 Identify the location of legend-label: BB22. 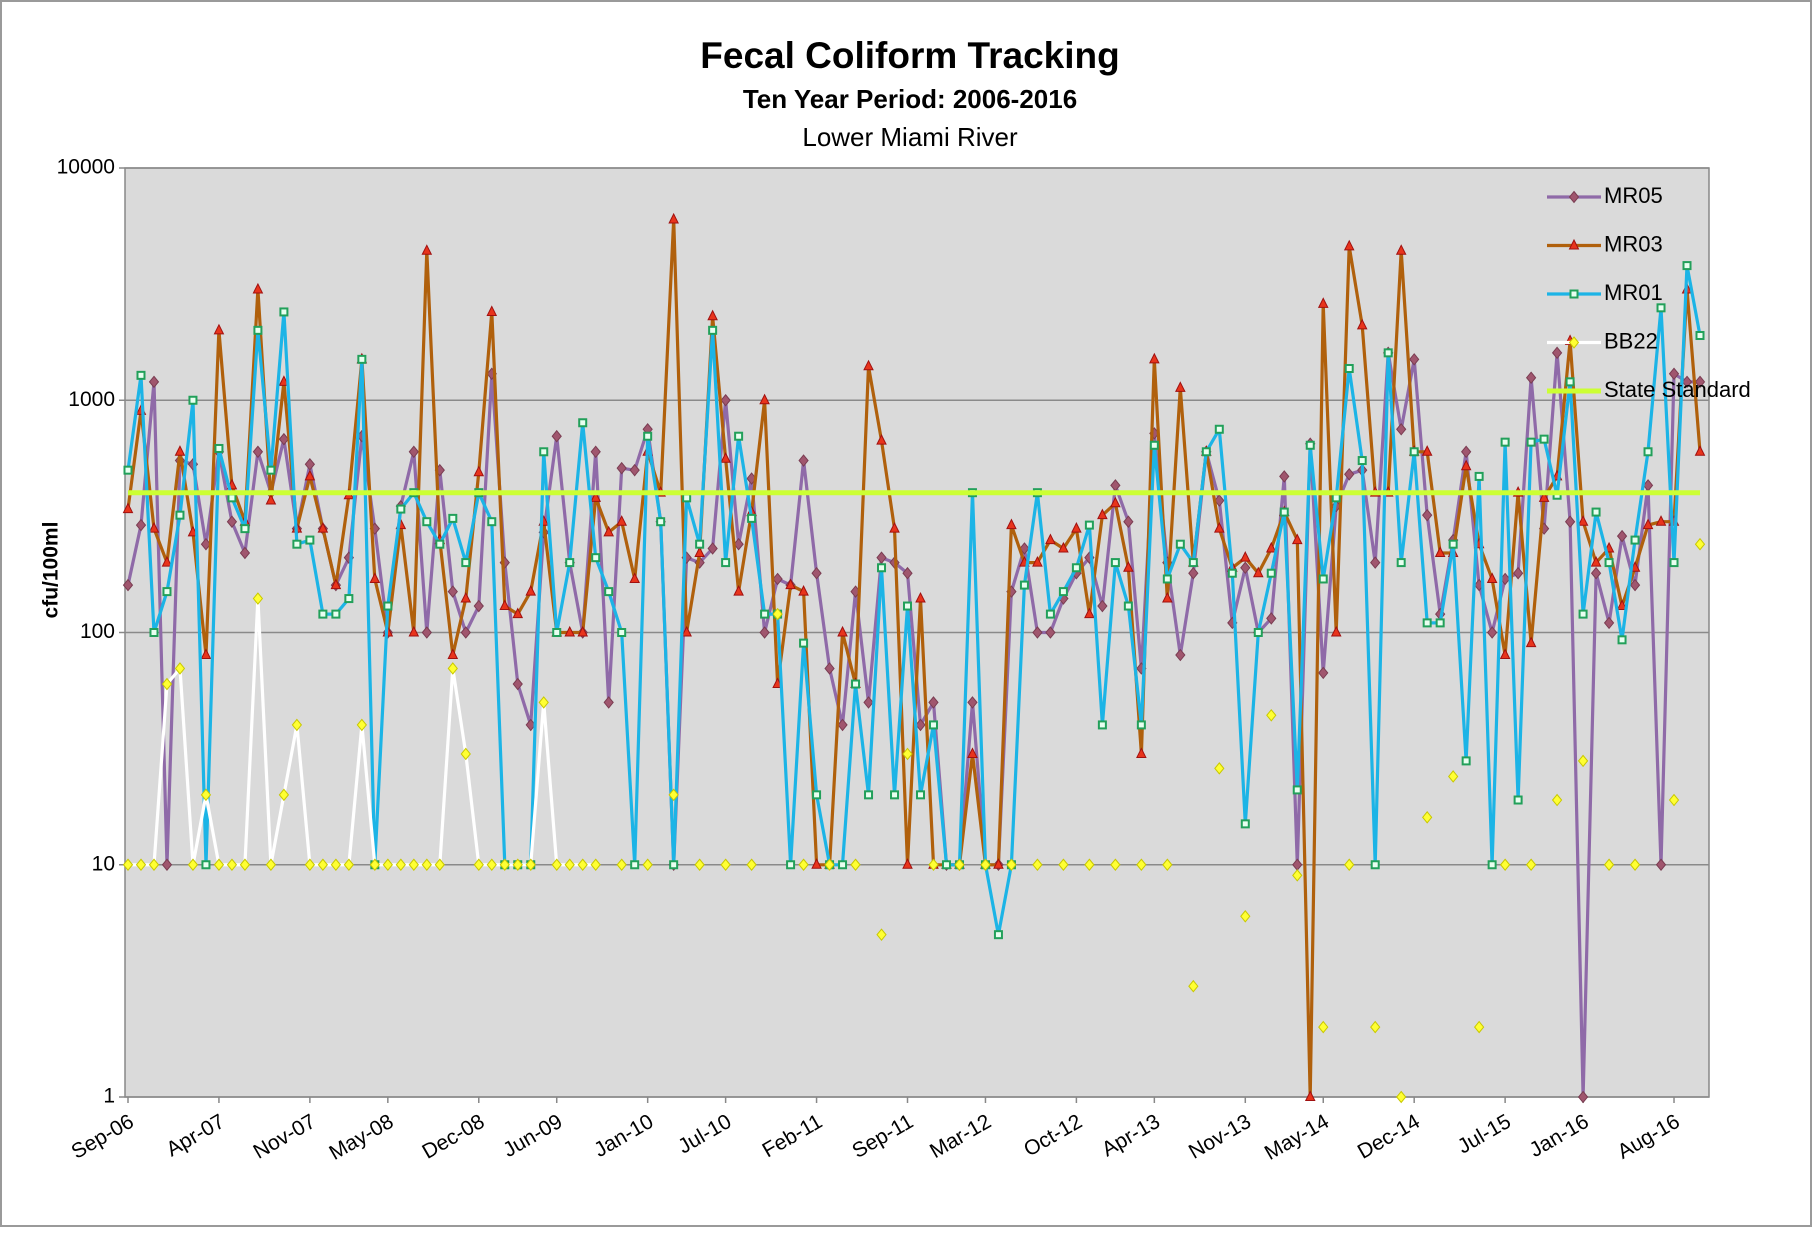
(1631, 340).